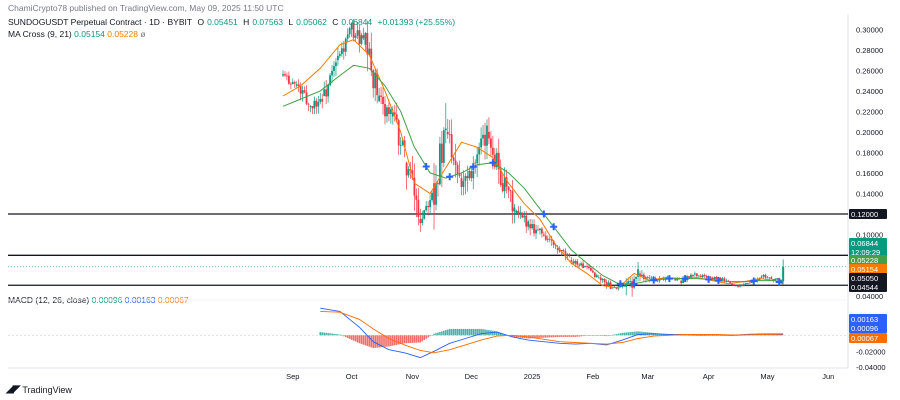 The image size is (900, 400). What do you see at coordinates (647, 376) in the screenshot?
I see `time-tick-label: Mar` at bounding box center [647, 376].